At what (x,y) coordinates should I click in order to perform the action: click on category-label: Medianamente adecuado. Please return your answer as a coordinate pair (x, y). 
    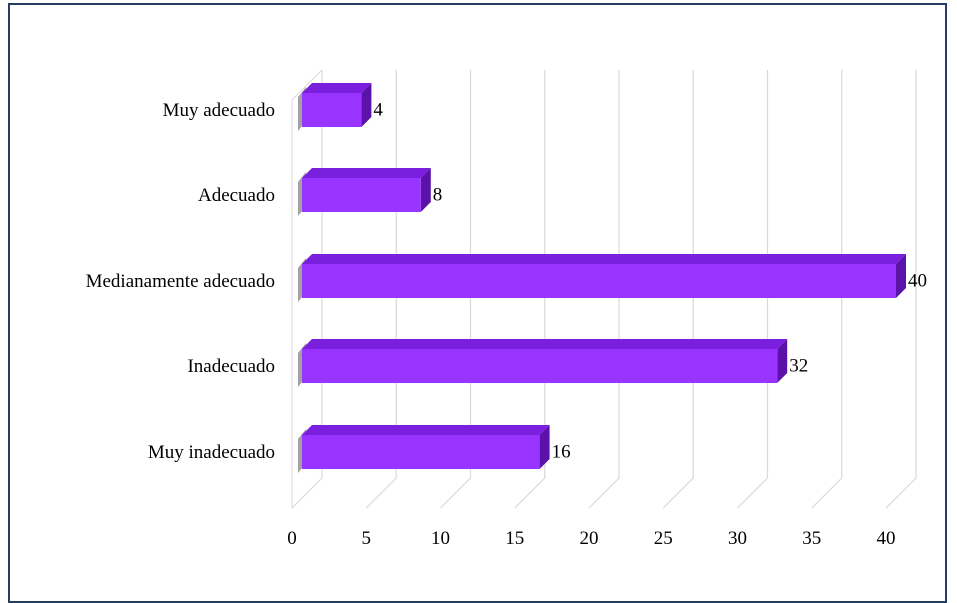
    Looking at the image, I should click on (180, 281).